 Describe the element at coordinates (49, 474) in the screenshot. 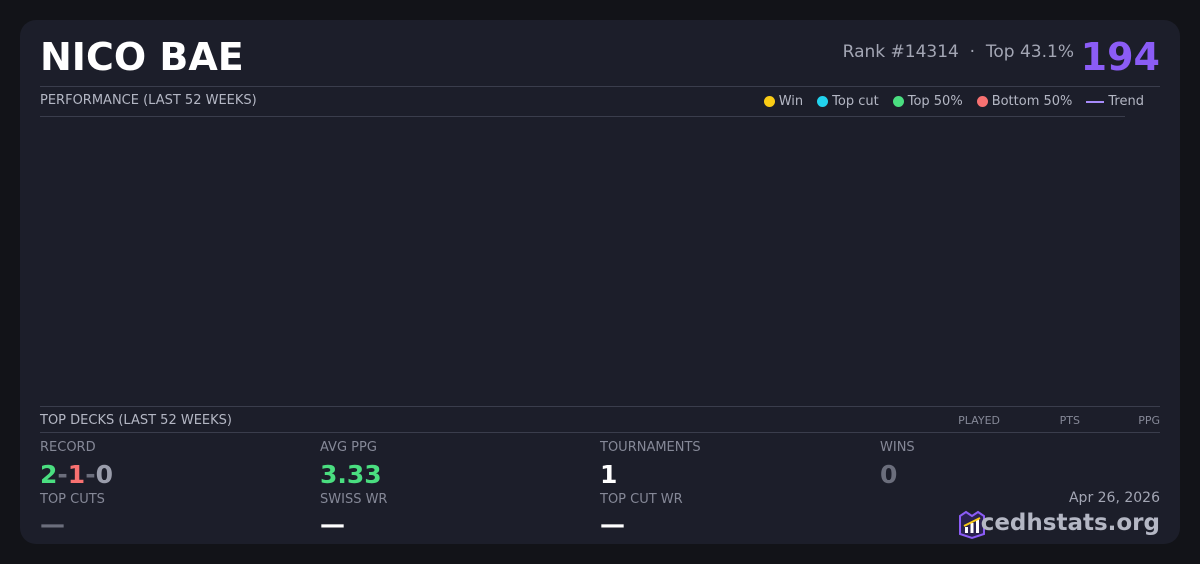

I see `record-wins: 2` at that location.